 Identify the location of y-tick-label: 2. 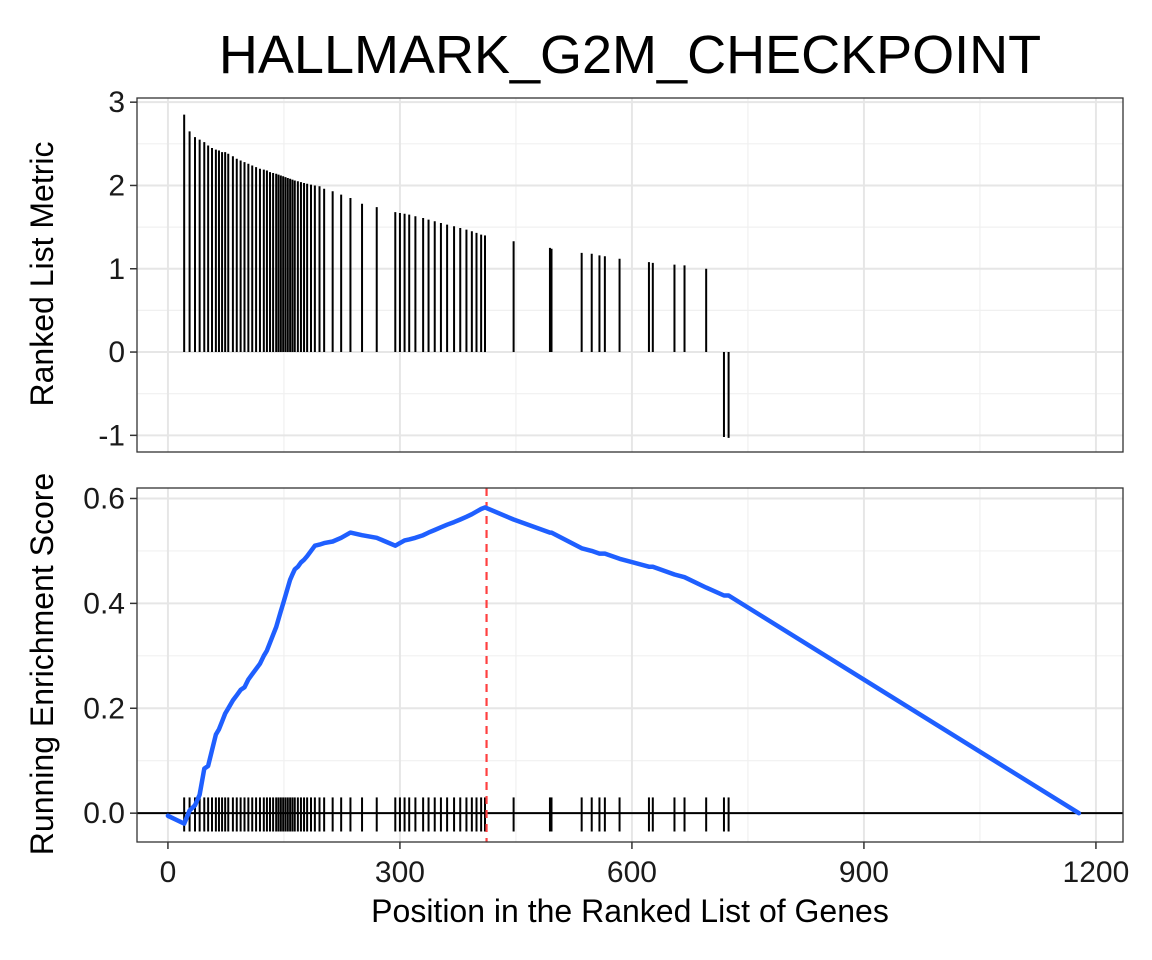
(116, 185).